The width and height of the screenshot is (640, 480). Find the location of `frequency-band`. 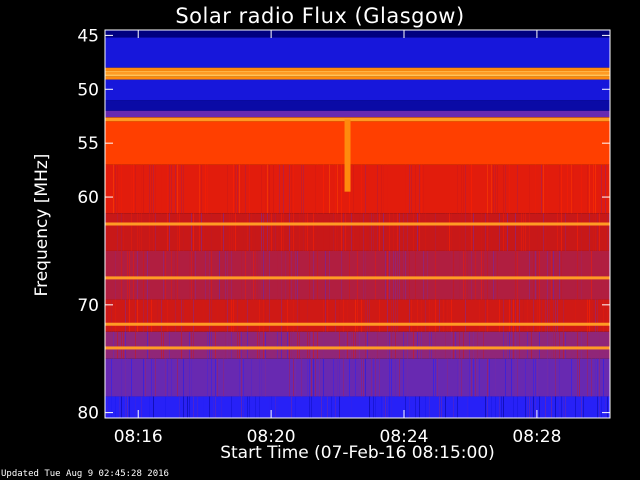

frequency-band is located at coordinates (357, 345).